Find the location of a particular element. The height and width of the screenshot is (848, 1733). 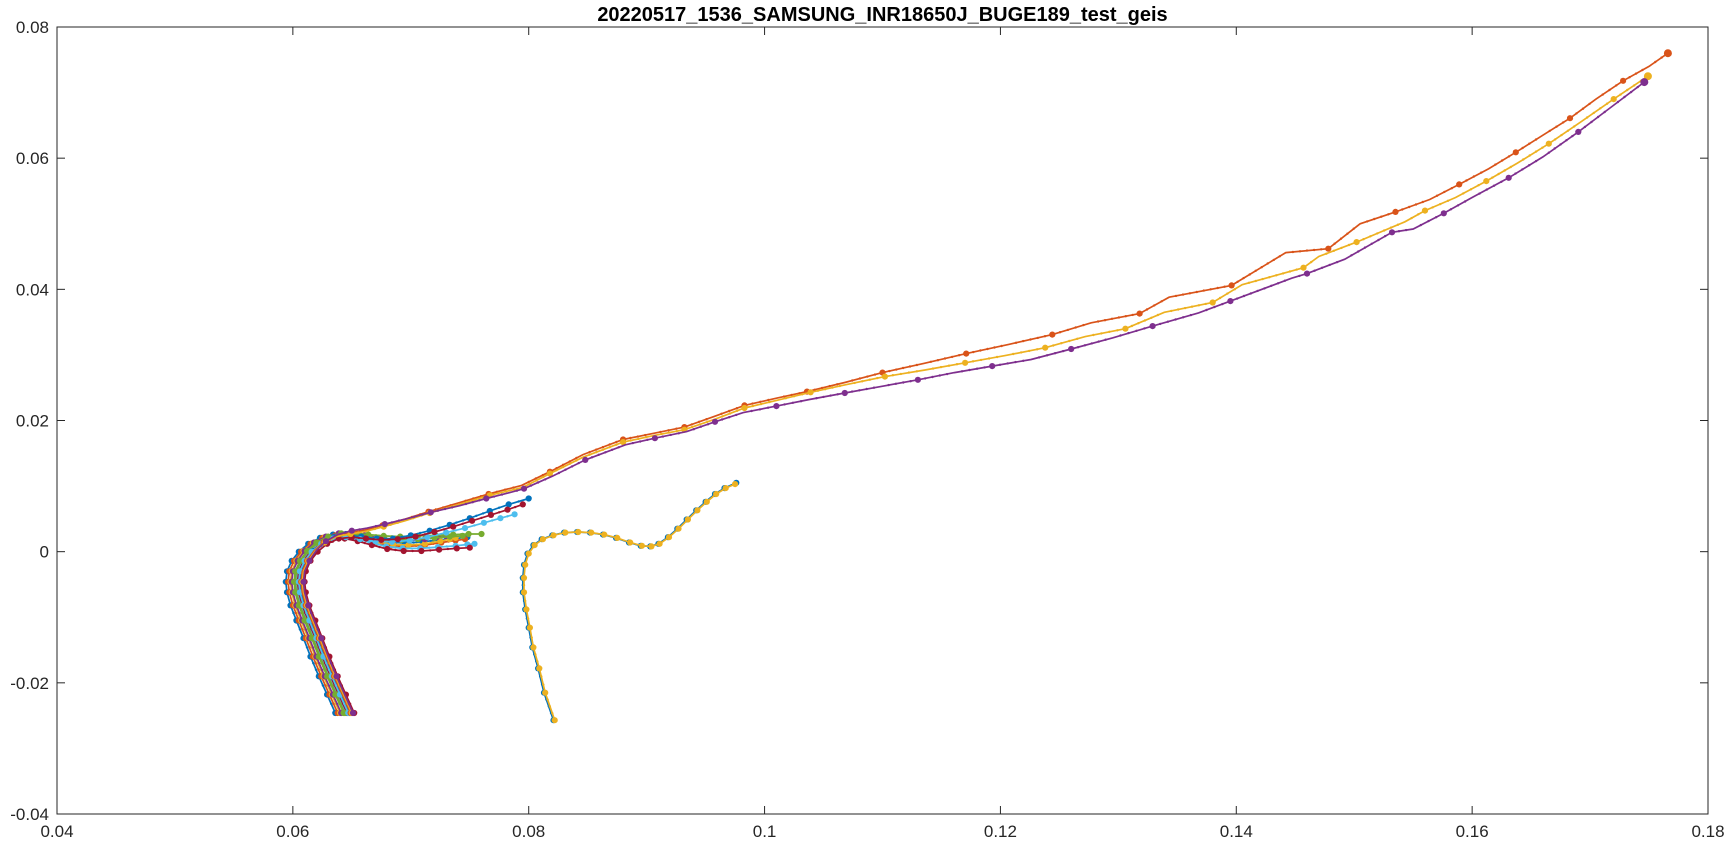

y-tick-label: -0.02 is located at coordinates (29, 683).